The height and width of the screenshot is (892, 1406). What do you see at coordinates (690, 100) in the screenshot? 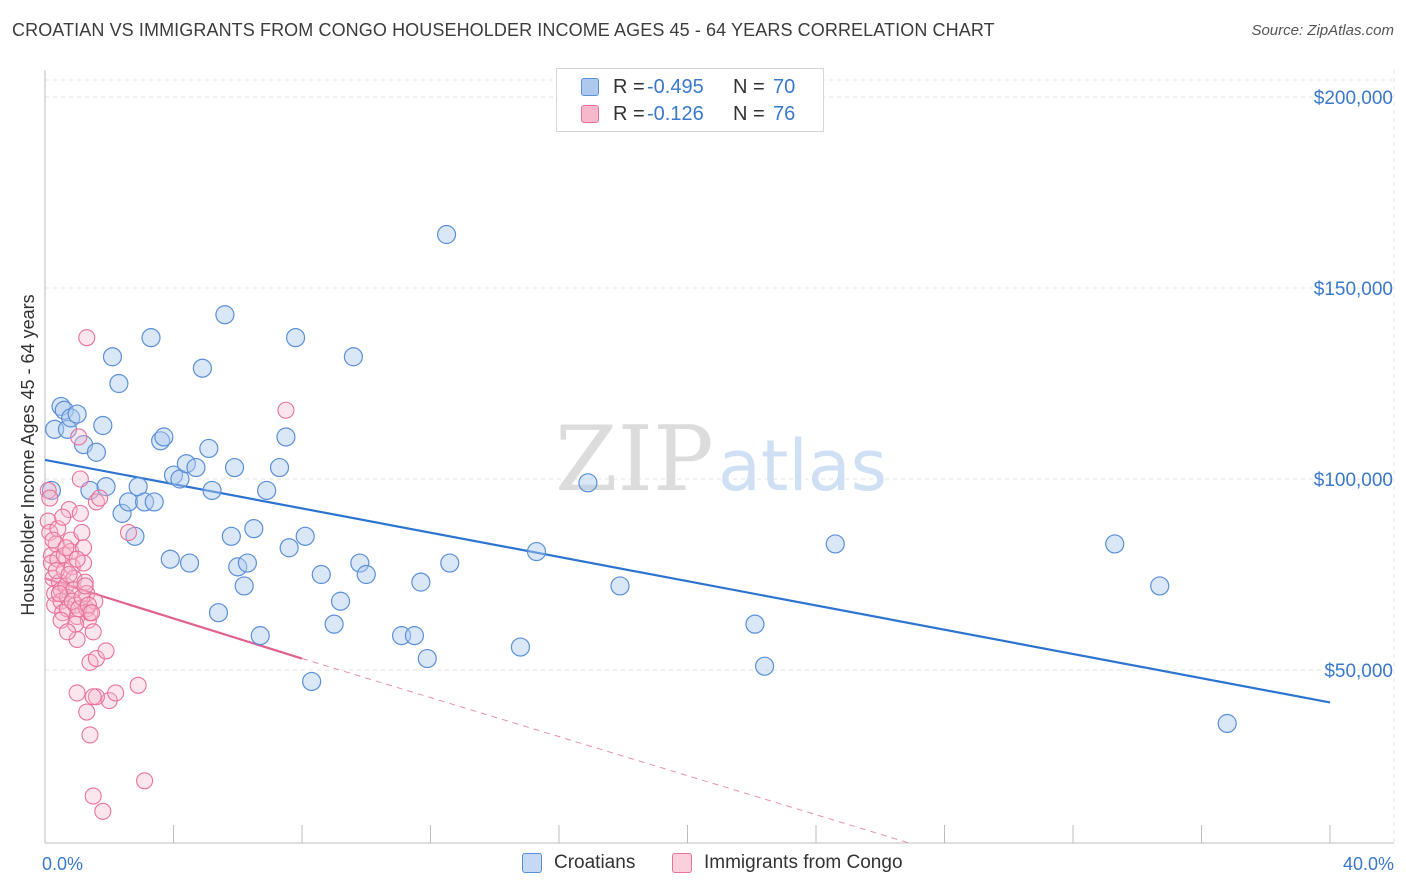
I see `correlation-legend: R = -0.495 N = 70 R = -0.126 N = 76` at bounding box center [690, 100].